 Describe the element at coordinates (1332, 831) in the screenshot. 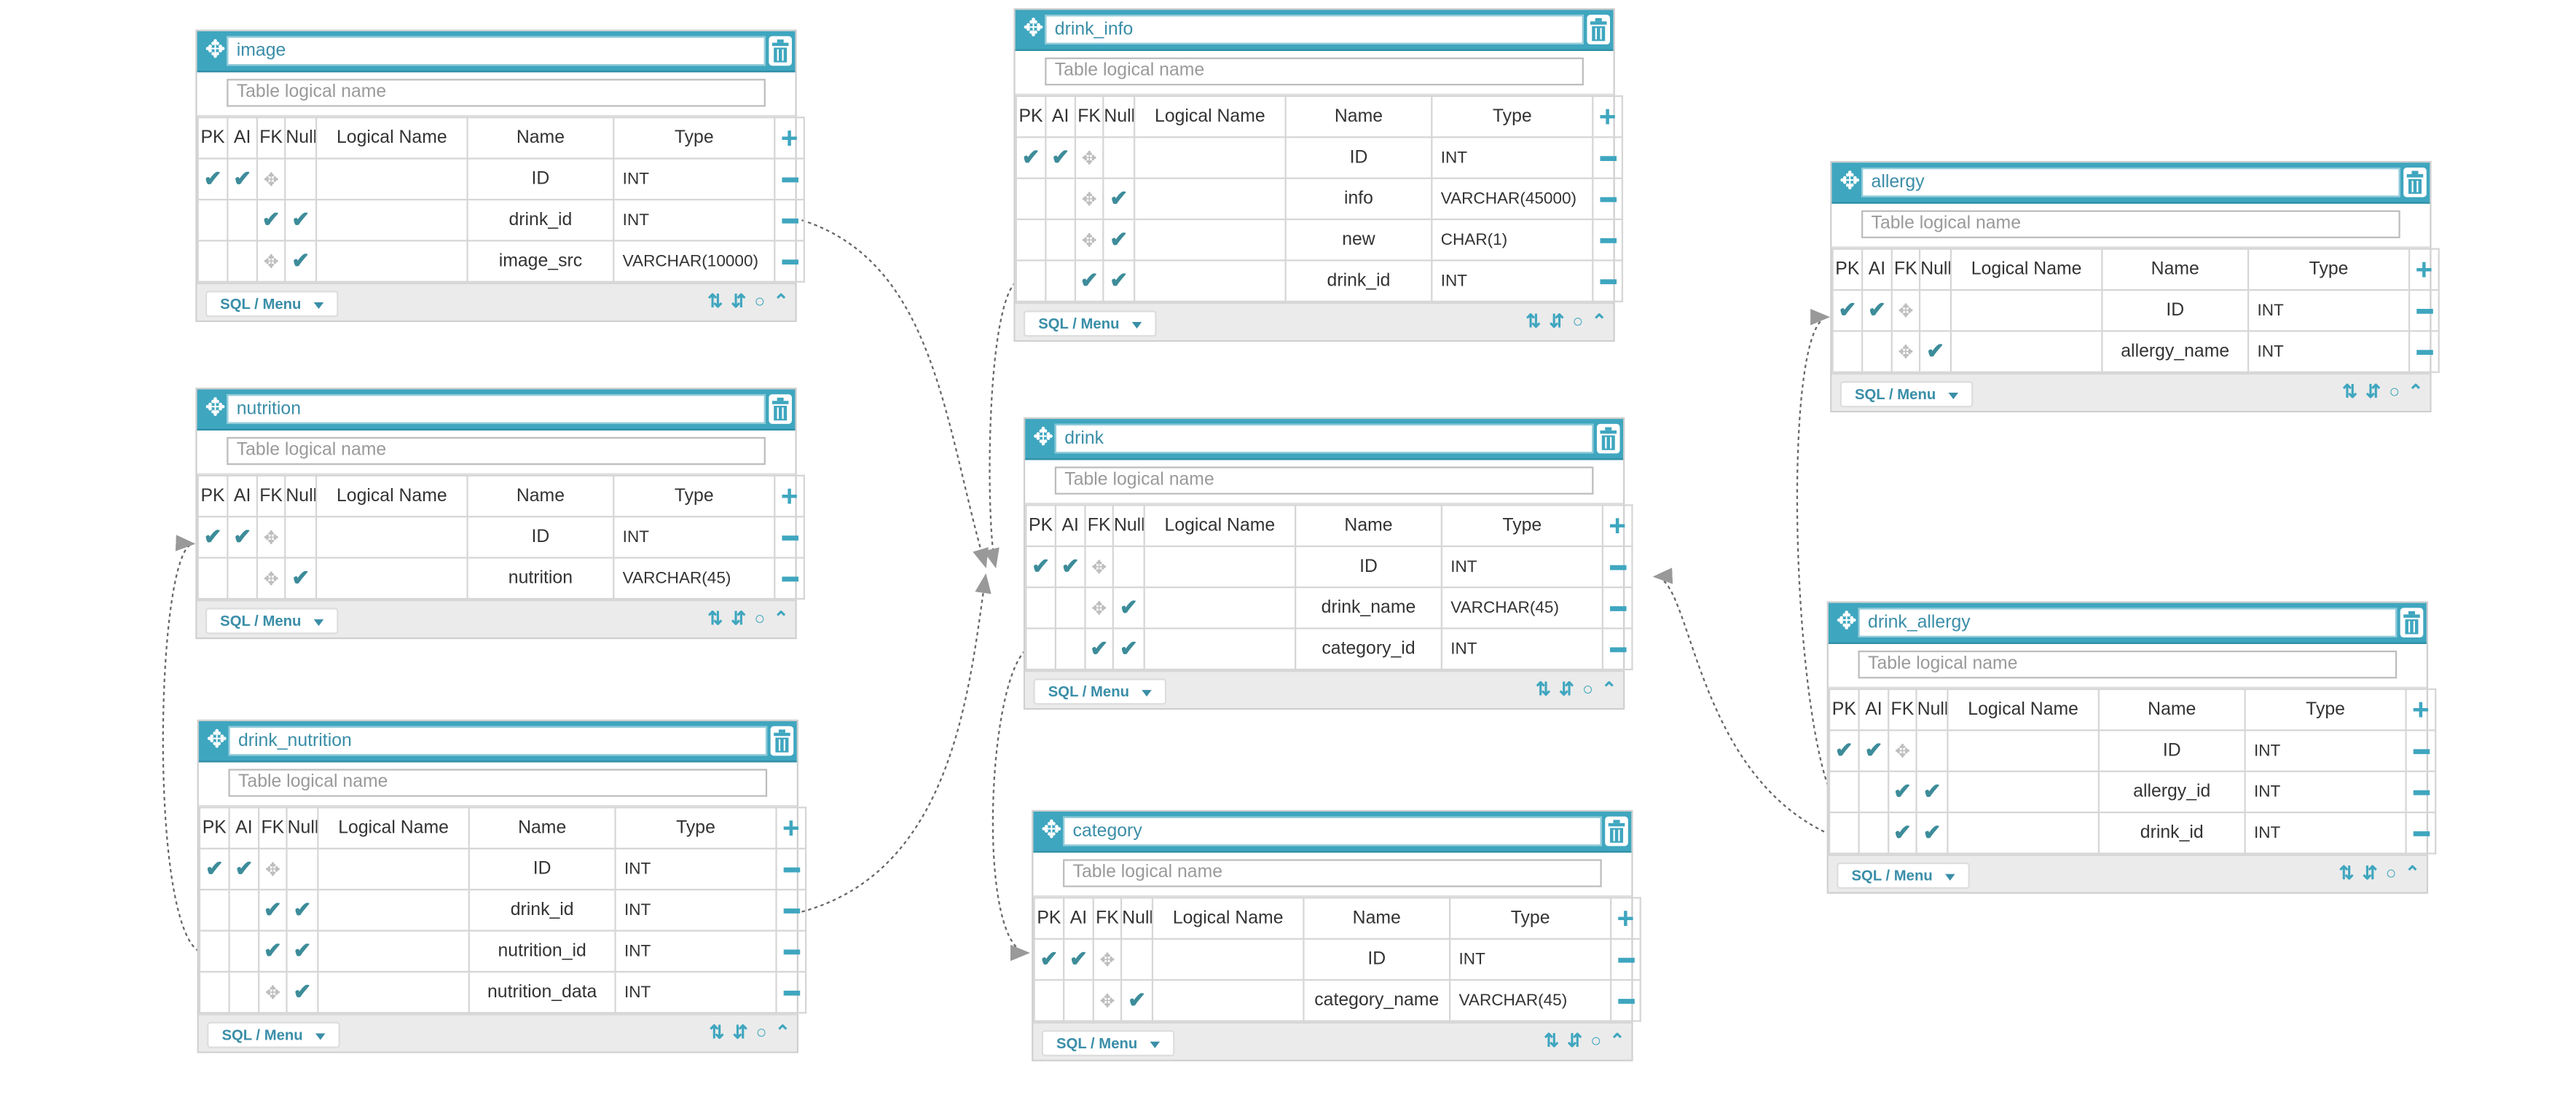

I see `table-name-input: category` at that location.